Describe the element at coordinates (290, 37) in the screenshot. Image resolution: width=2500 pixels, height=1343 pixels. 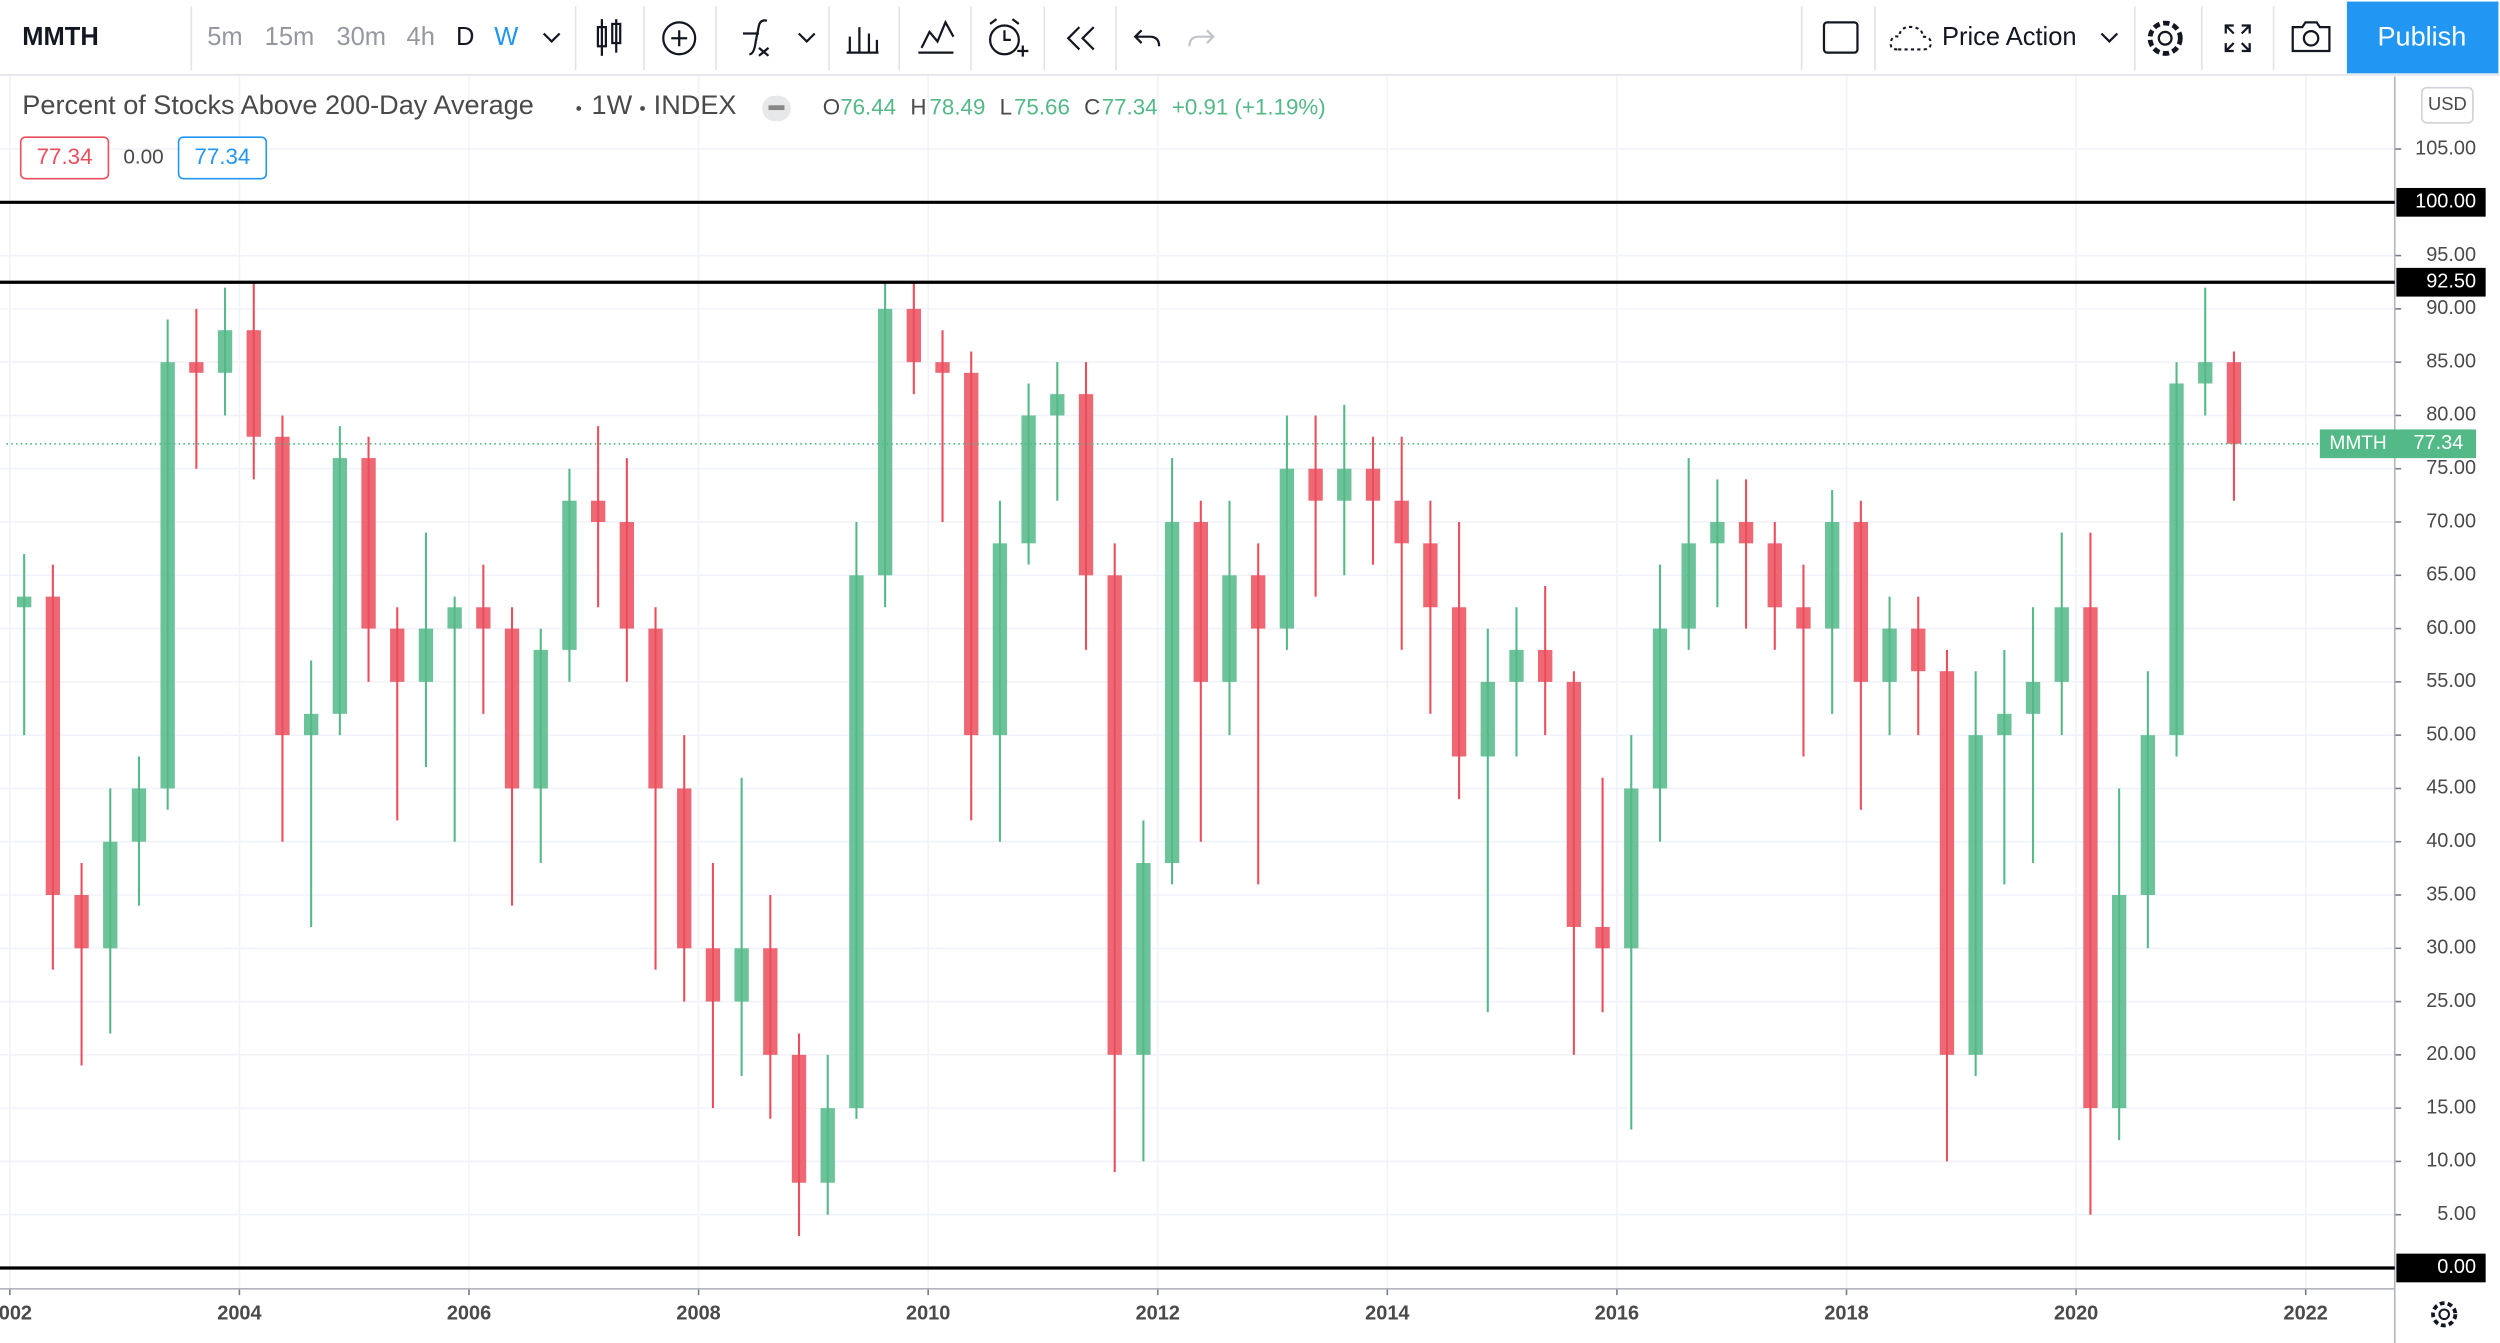
I see `interval: 15m` at that location.